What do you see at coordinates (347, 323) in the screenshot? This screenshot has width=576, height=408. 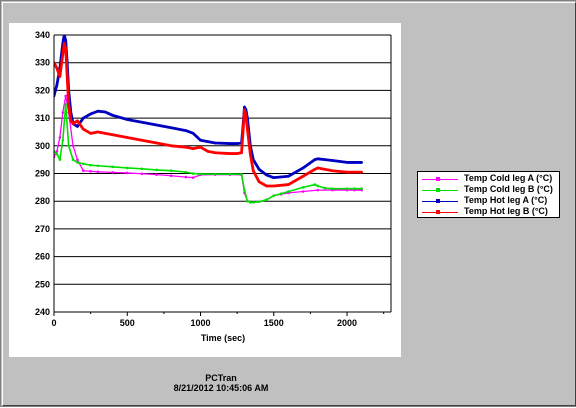 I see `x-tick-label: 2000` at bounding box center [347, 323].